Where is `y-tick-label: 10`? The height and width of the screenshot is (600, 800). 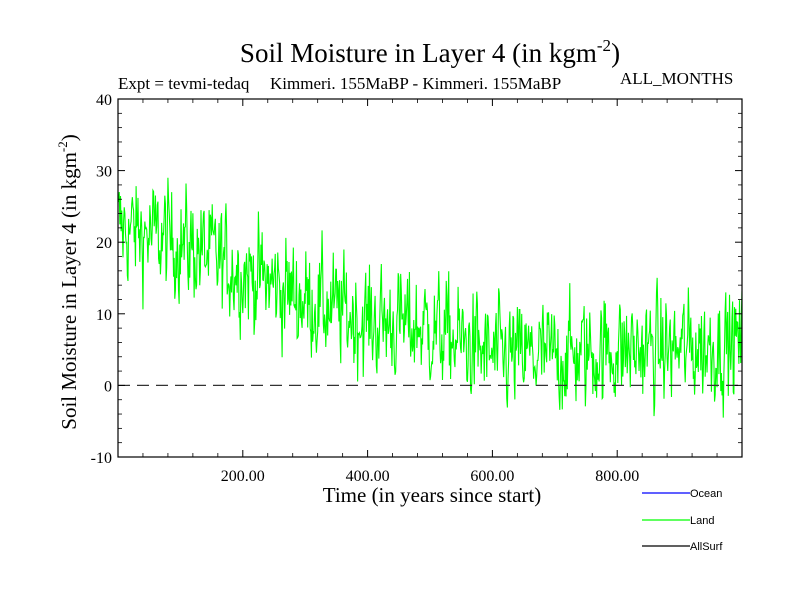
y-tick-label: 10 is located at coordinates (104, 315).